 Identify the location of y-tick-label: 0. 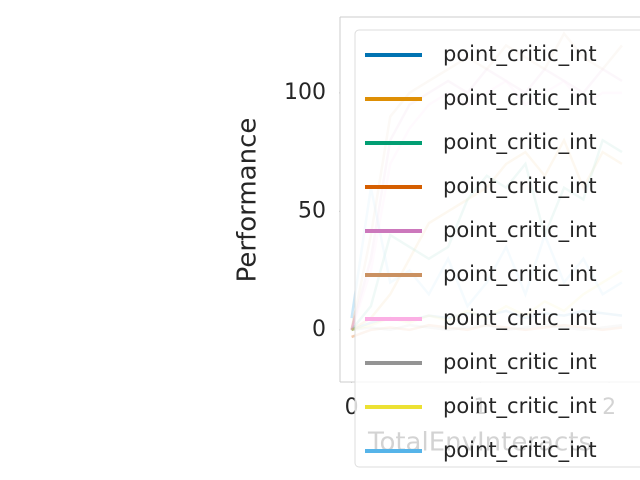
(319, 329).